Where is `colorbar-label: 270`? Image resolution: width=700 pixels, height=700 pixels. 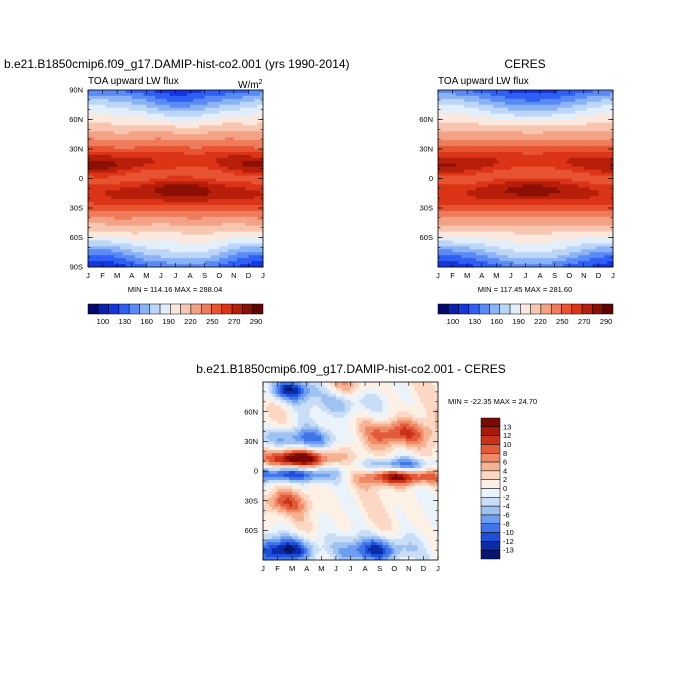
colorbar-label: 270 is located at coordinates (234, 321).